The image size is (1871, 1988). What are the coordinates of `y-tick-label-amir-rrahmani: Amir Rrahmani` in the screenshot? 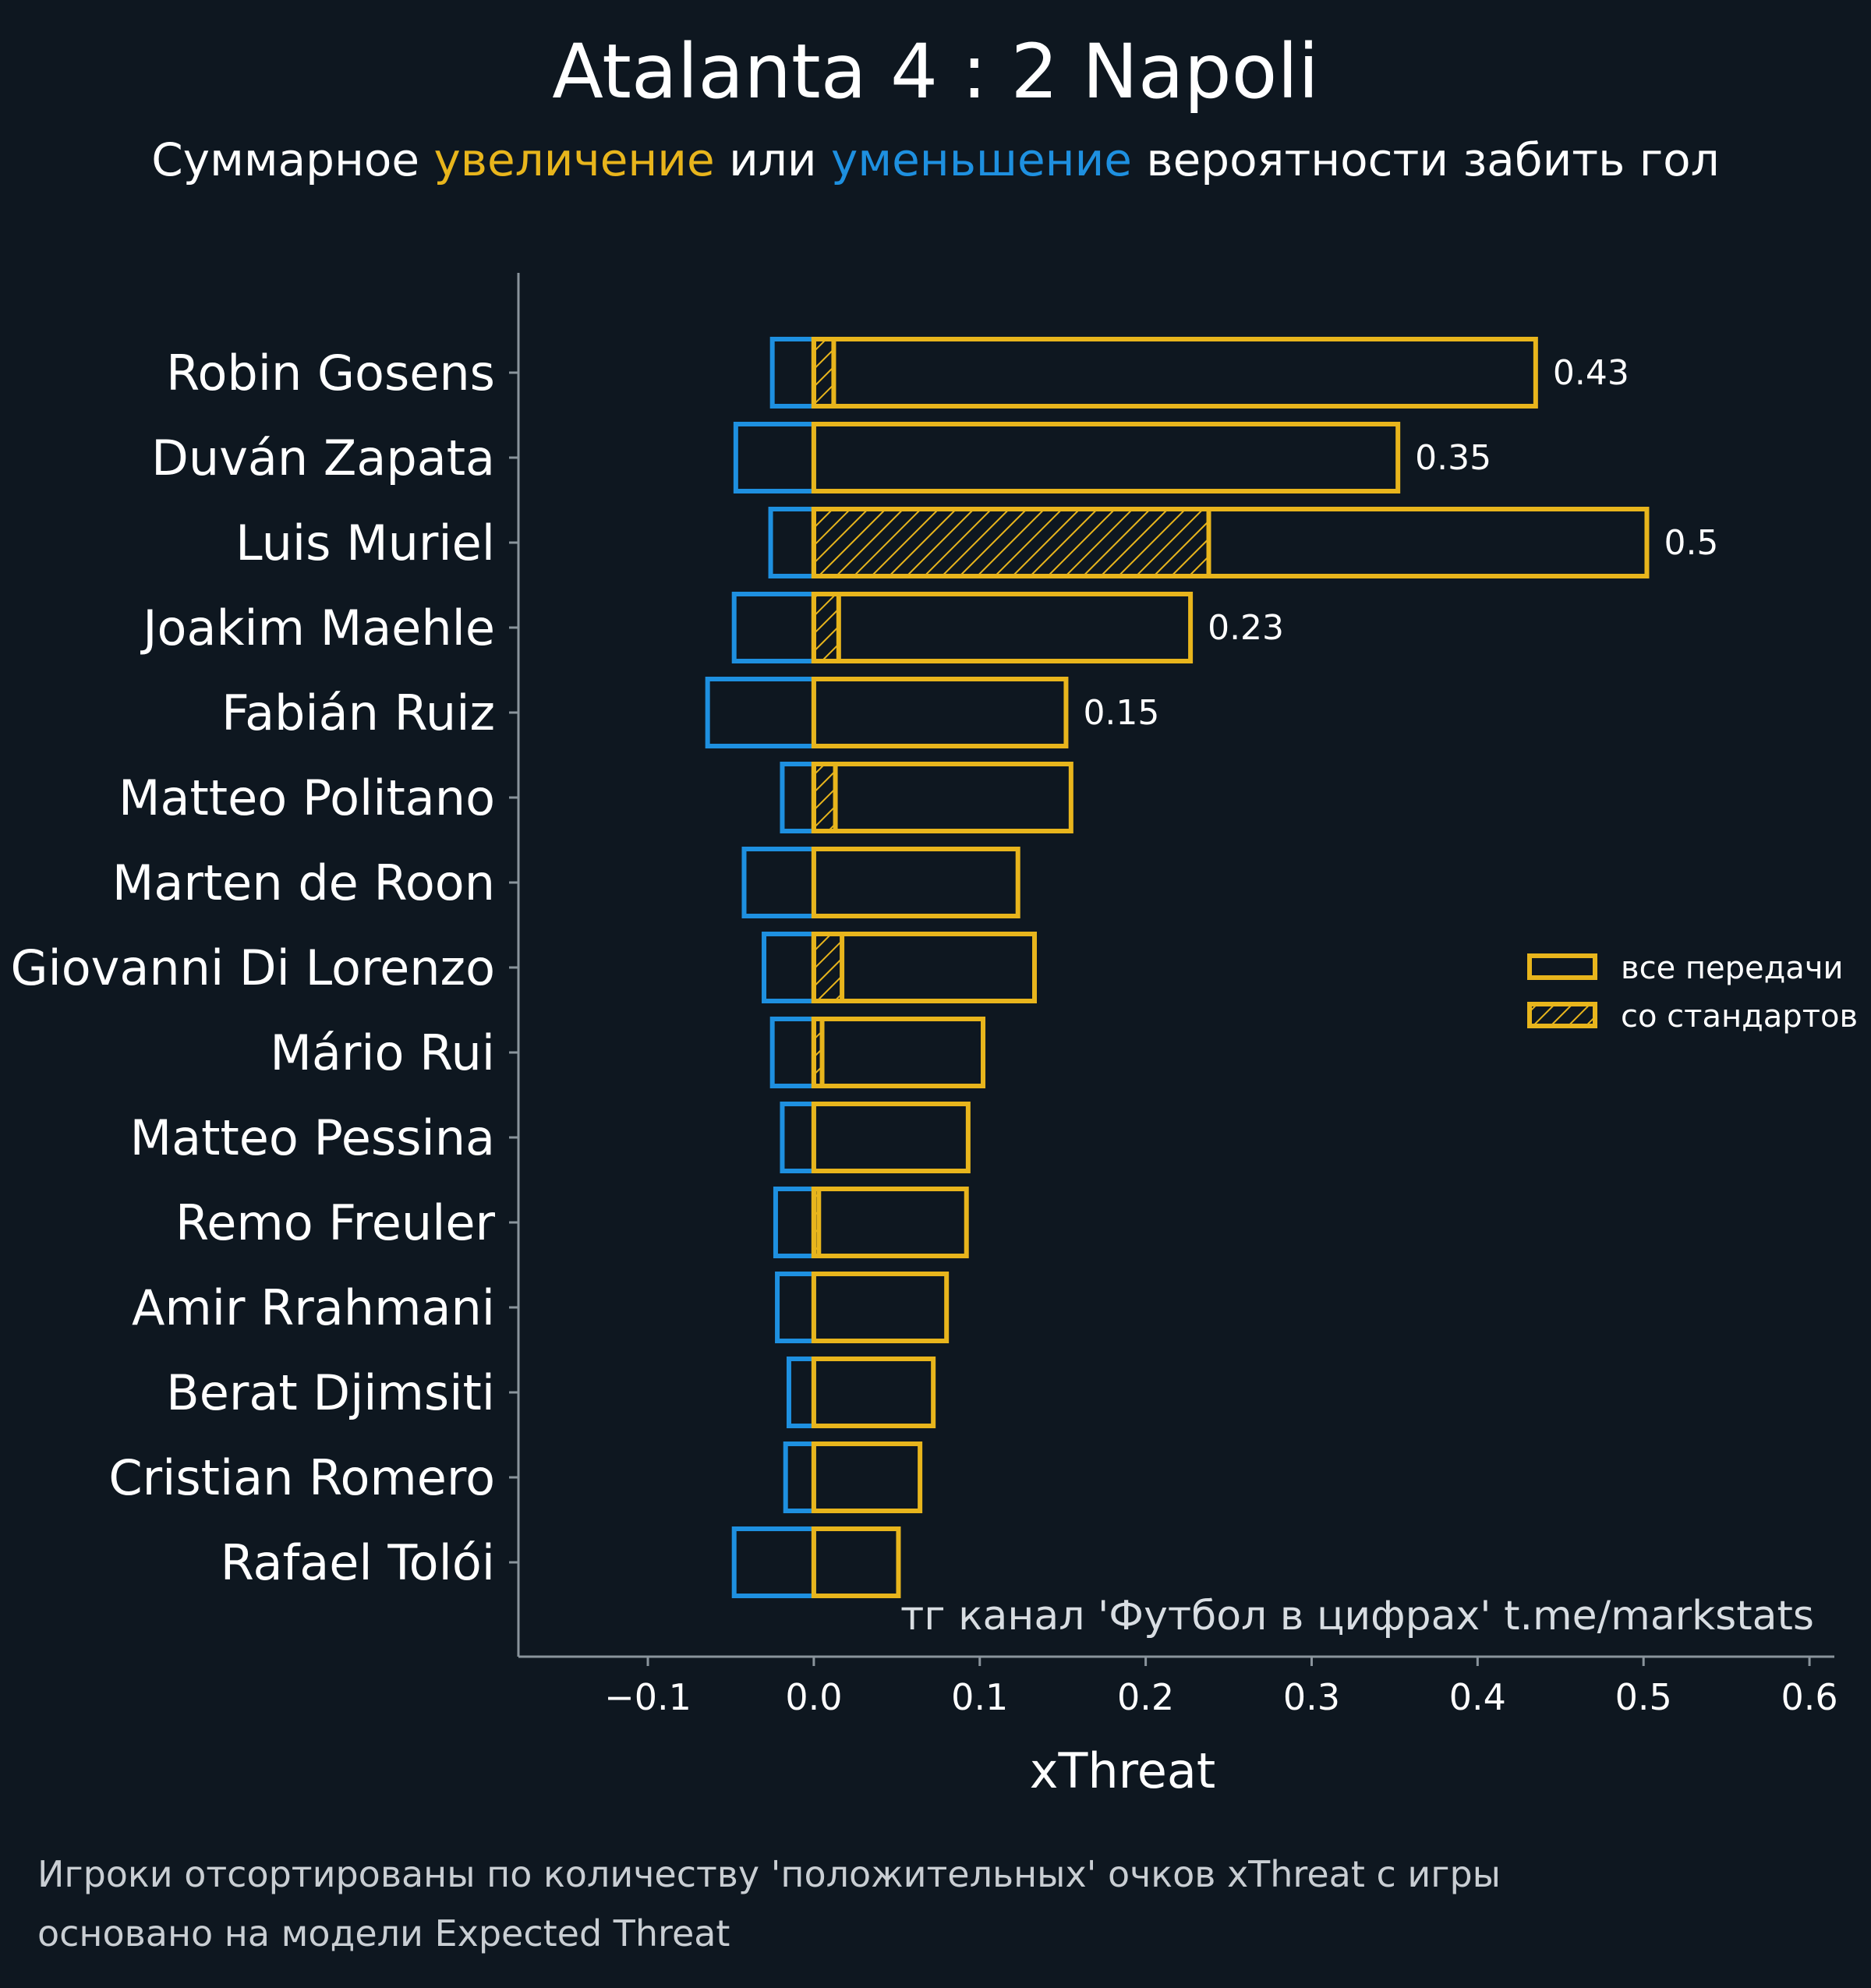 It's located at (313, 1307).